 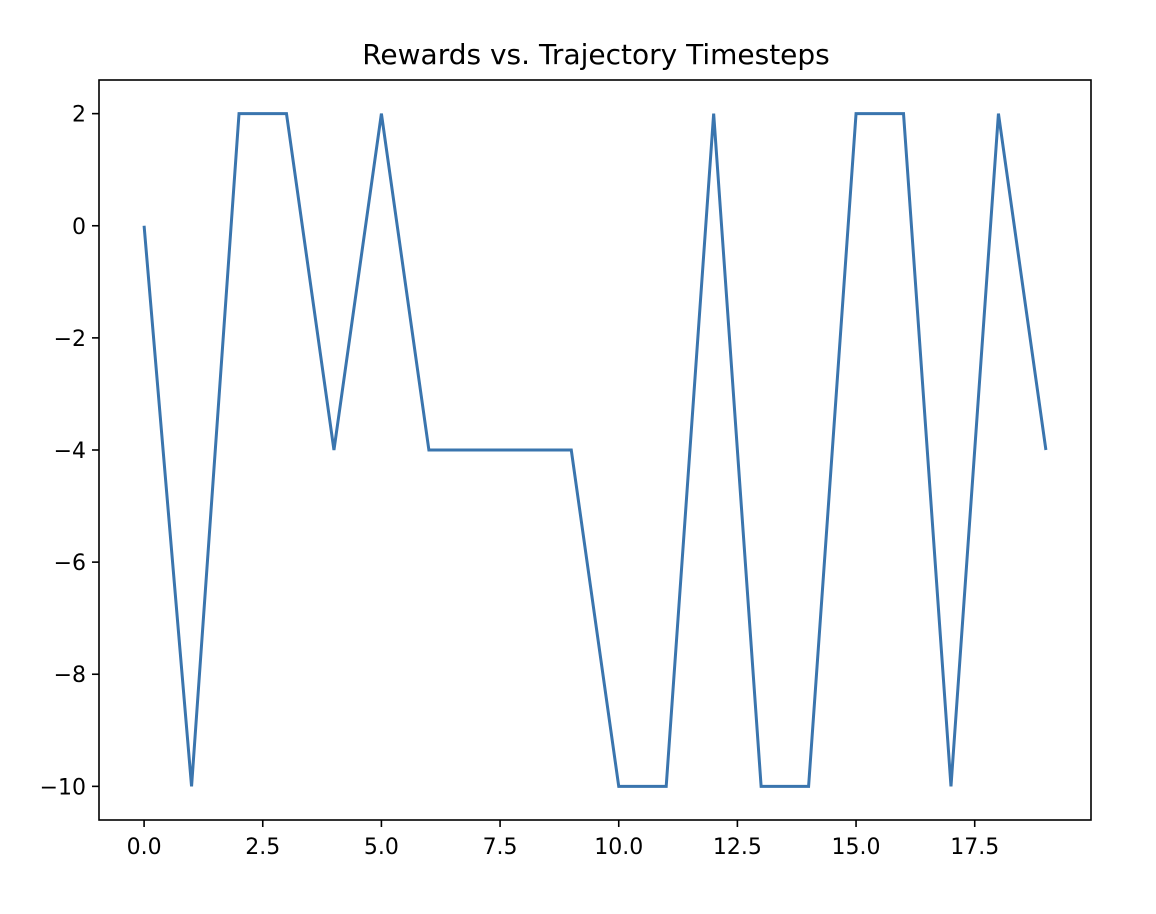 I want to click on y-tick-label: −8, so click(x=70, y=675).